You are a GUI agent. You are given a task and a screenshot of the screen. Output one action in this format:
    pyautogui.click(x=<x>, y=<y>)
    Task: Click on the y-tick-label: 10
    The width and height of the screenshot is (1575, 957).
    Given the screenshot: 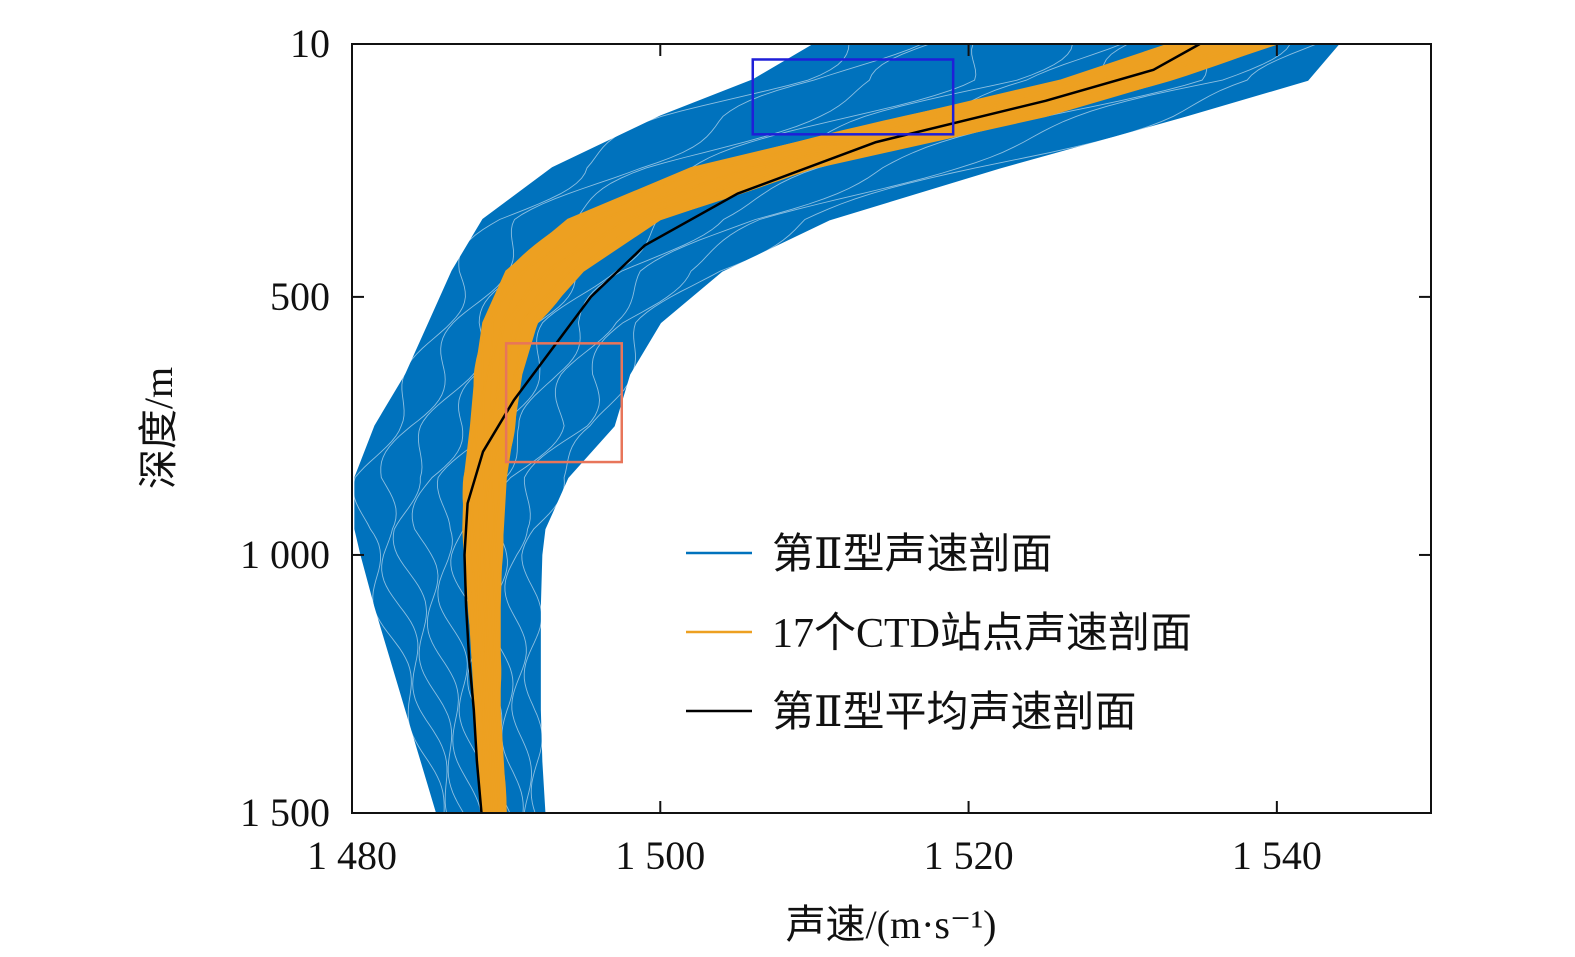 What is the action you would take?
    pyautogui.click(x=310, y=43)
    